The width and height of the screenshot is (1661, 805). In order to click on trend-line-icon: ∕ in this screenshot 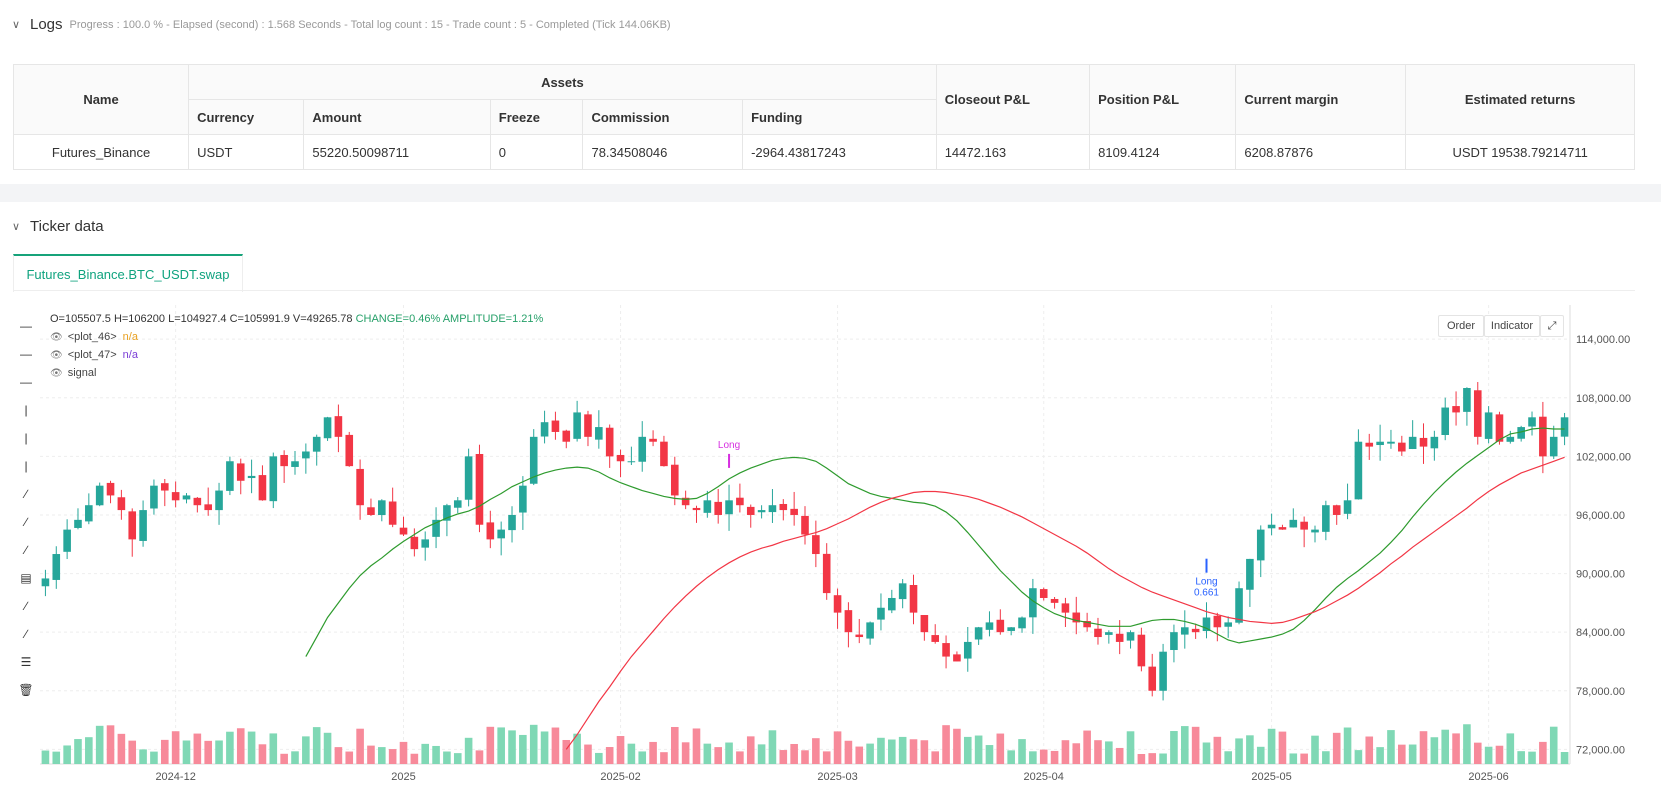, I will do `click(25, 494)`.